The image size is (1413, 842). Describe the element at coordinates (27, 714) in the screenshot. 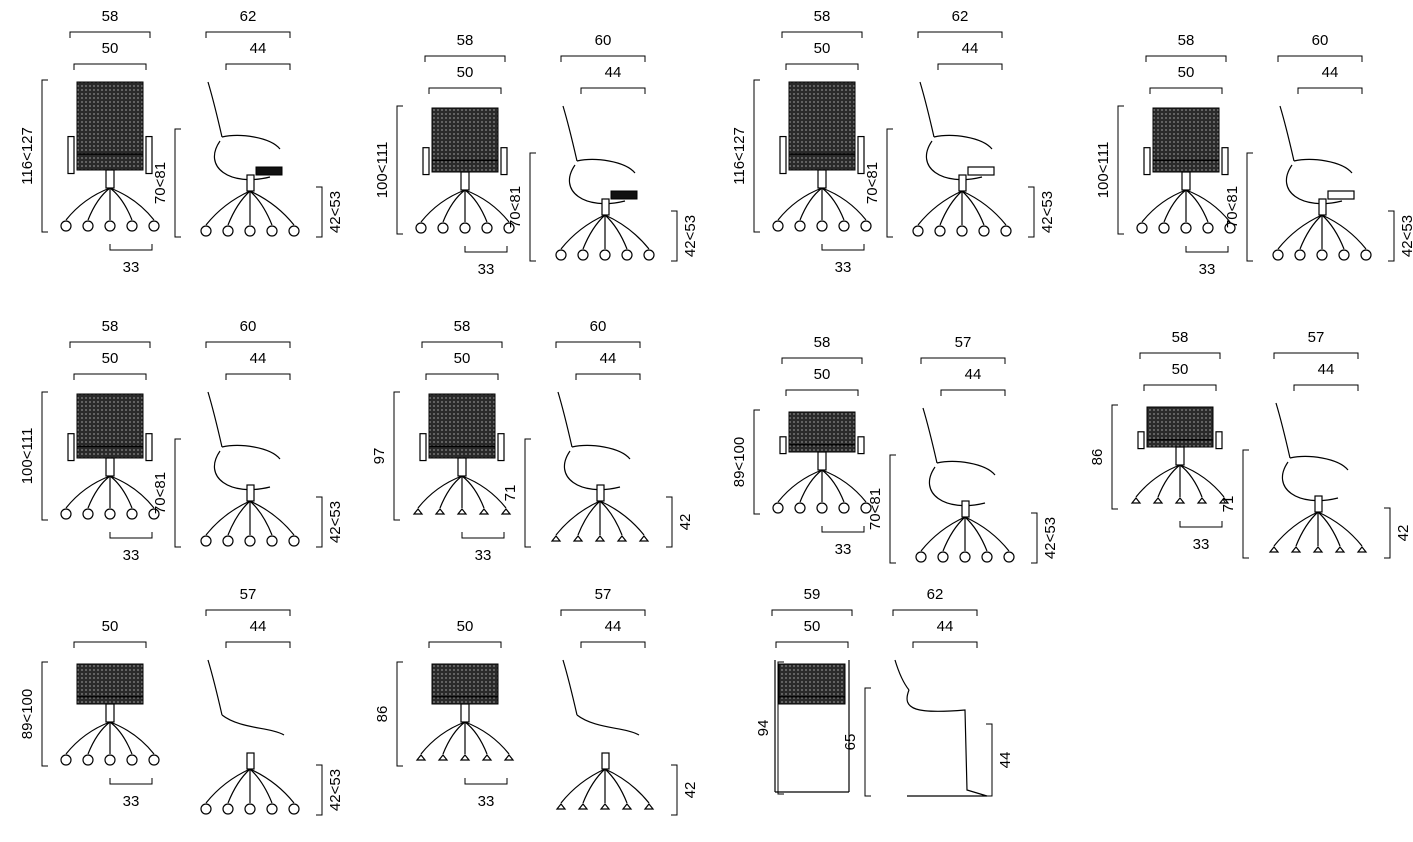

I see `front-height-dimension-label: 89<100` at that location.